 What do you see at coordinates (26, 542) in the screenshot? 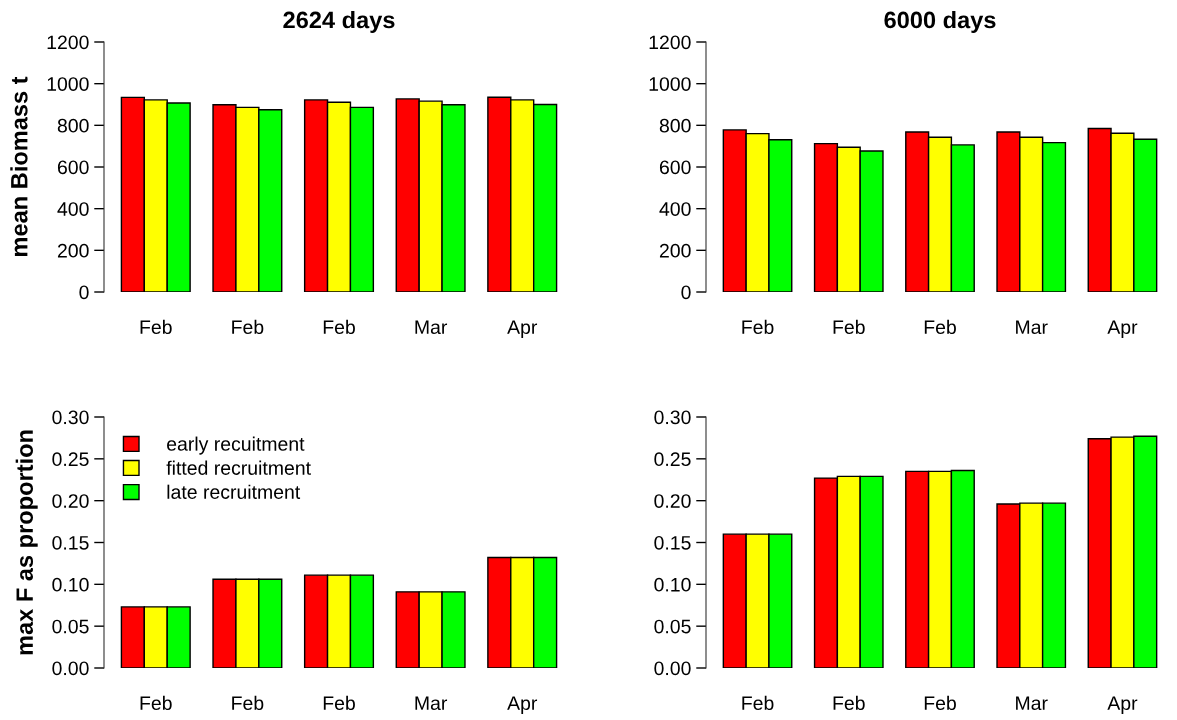
I see `y-axis-title: max F as proportion` at bounding box center [26, 542].